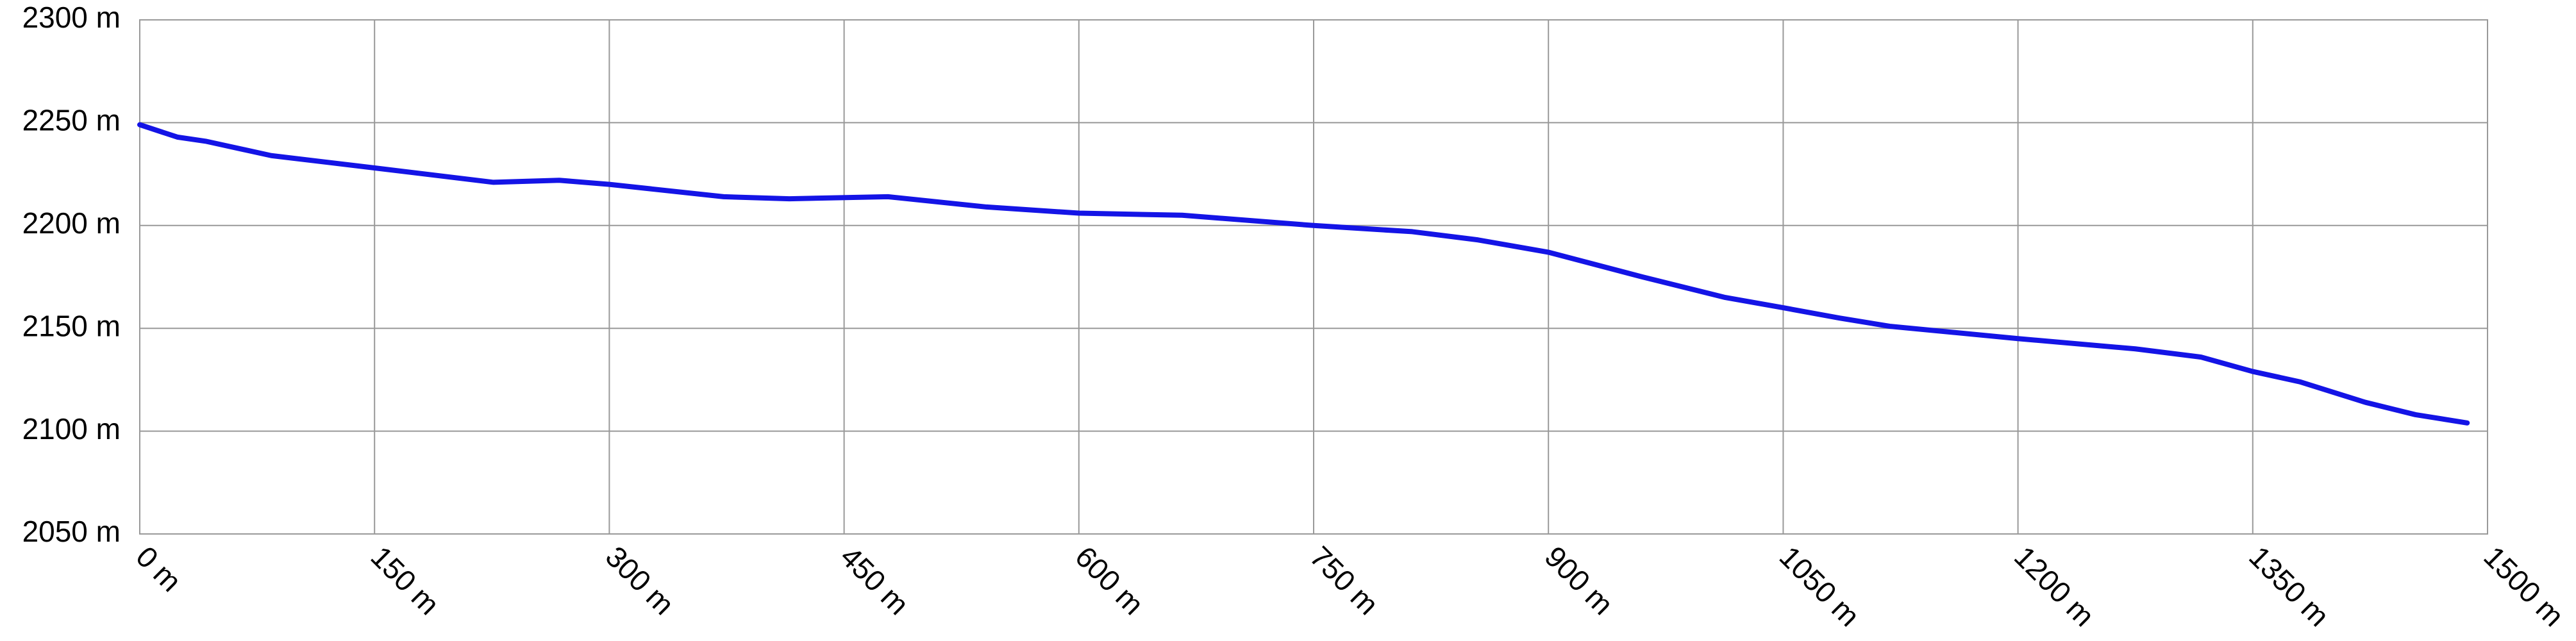 The width and height of the screenshot is (2576, 641). I want to click on x-tick-label: 150 m, so click(405, 580).